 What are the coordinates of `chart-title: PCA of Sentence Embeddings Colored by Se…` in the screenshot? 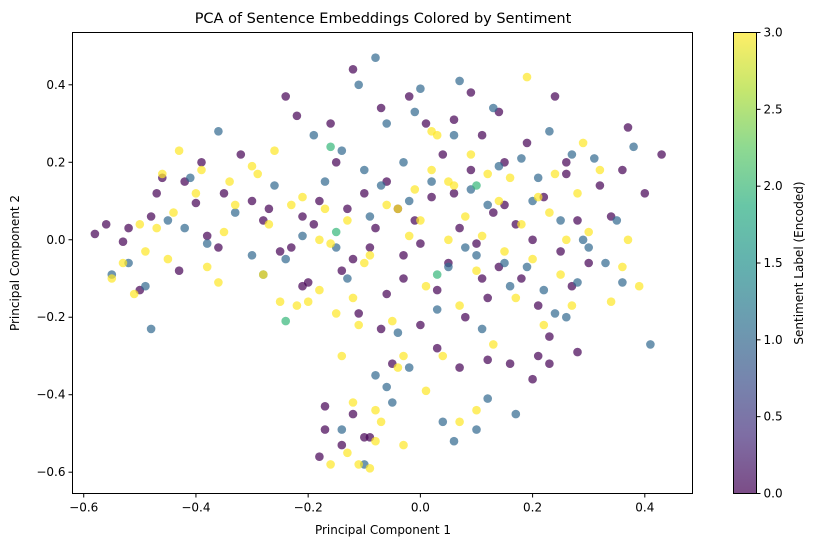 It's located at (383, 19).